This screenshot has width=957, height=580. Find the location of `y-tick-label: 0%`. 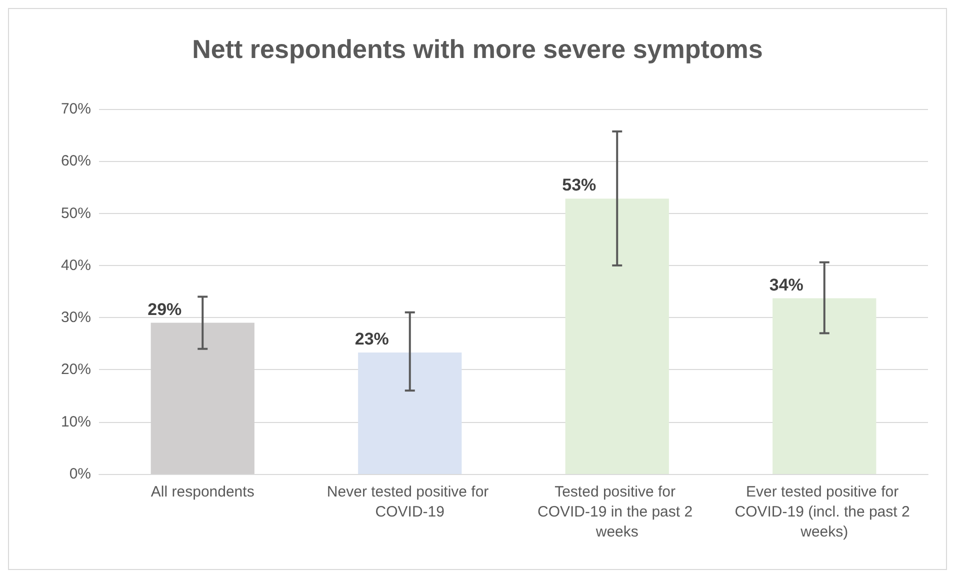

y-tick-label: 0% is located at coordinates (80, 474).